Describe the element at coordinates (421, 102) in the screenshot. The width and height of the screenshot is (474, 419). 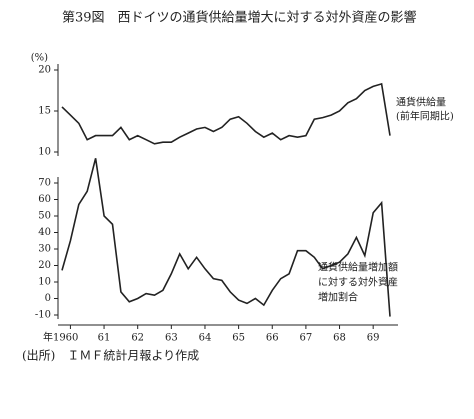
I see `series-label: 通貨供給量` at that location.